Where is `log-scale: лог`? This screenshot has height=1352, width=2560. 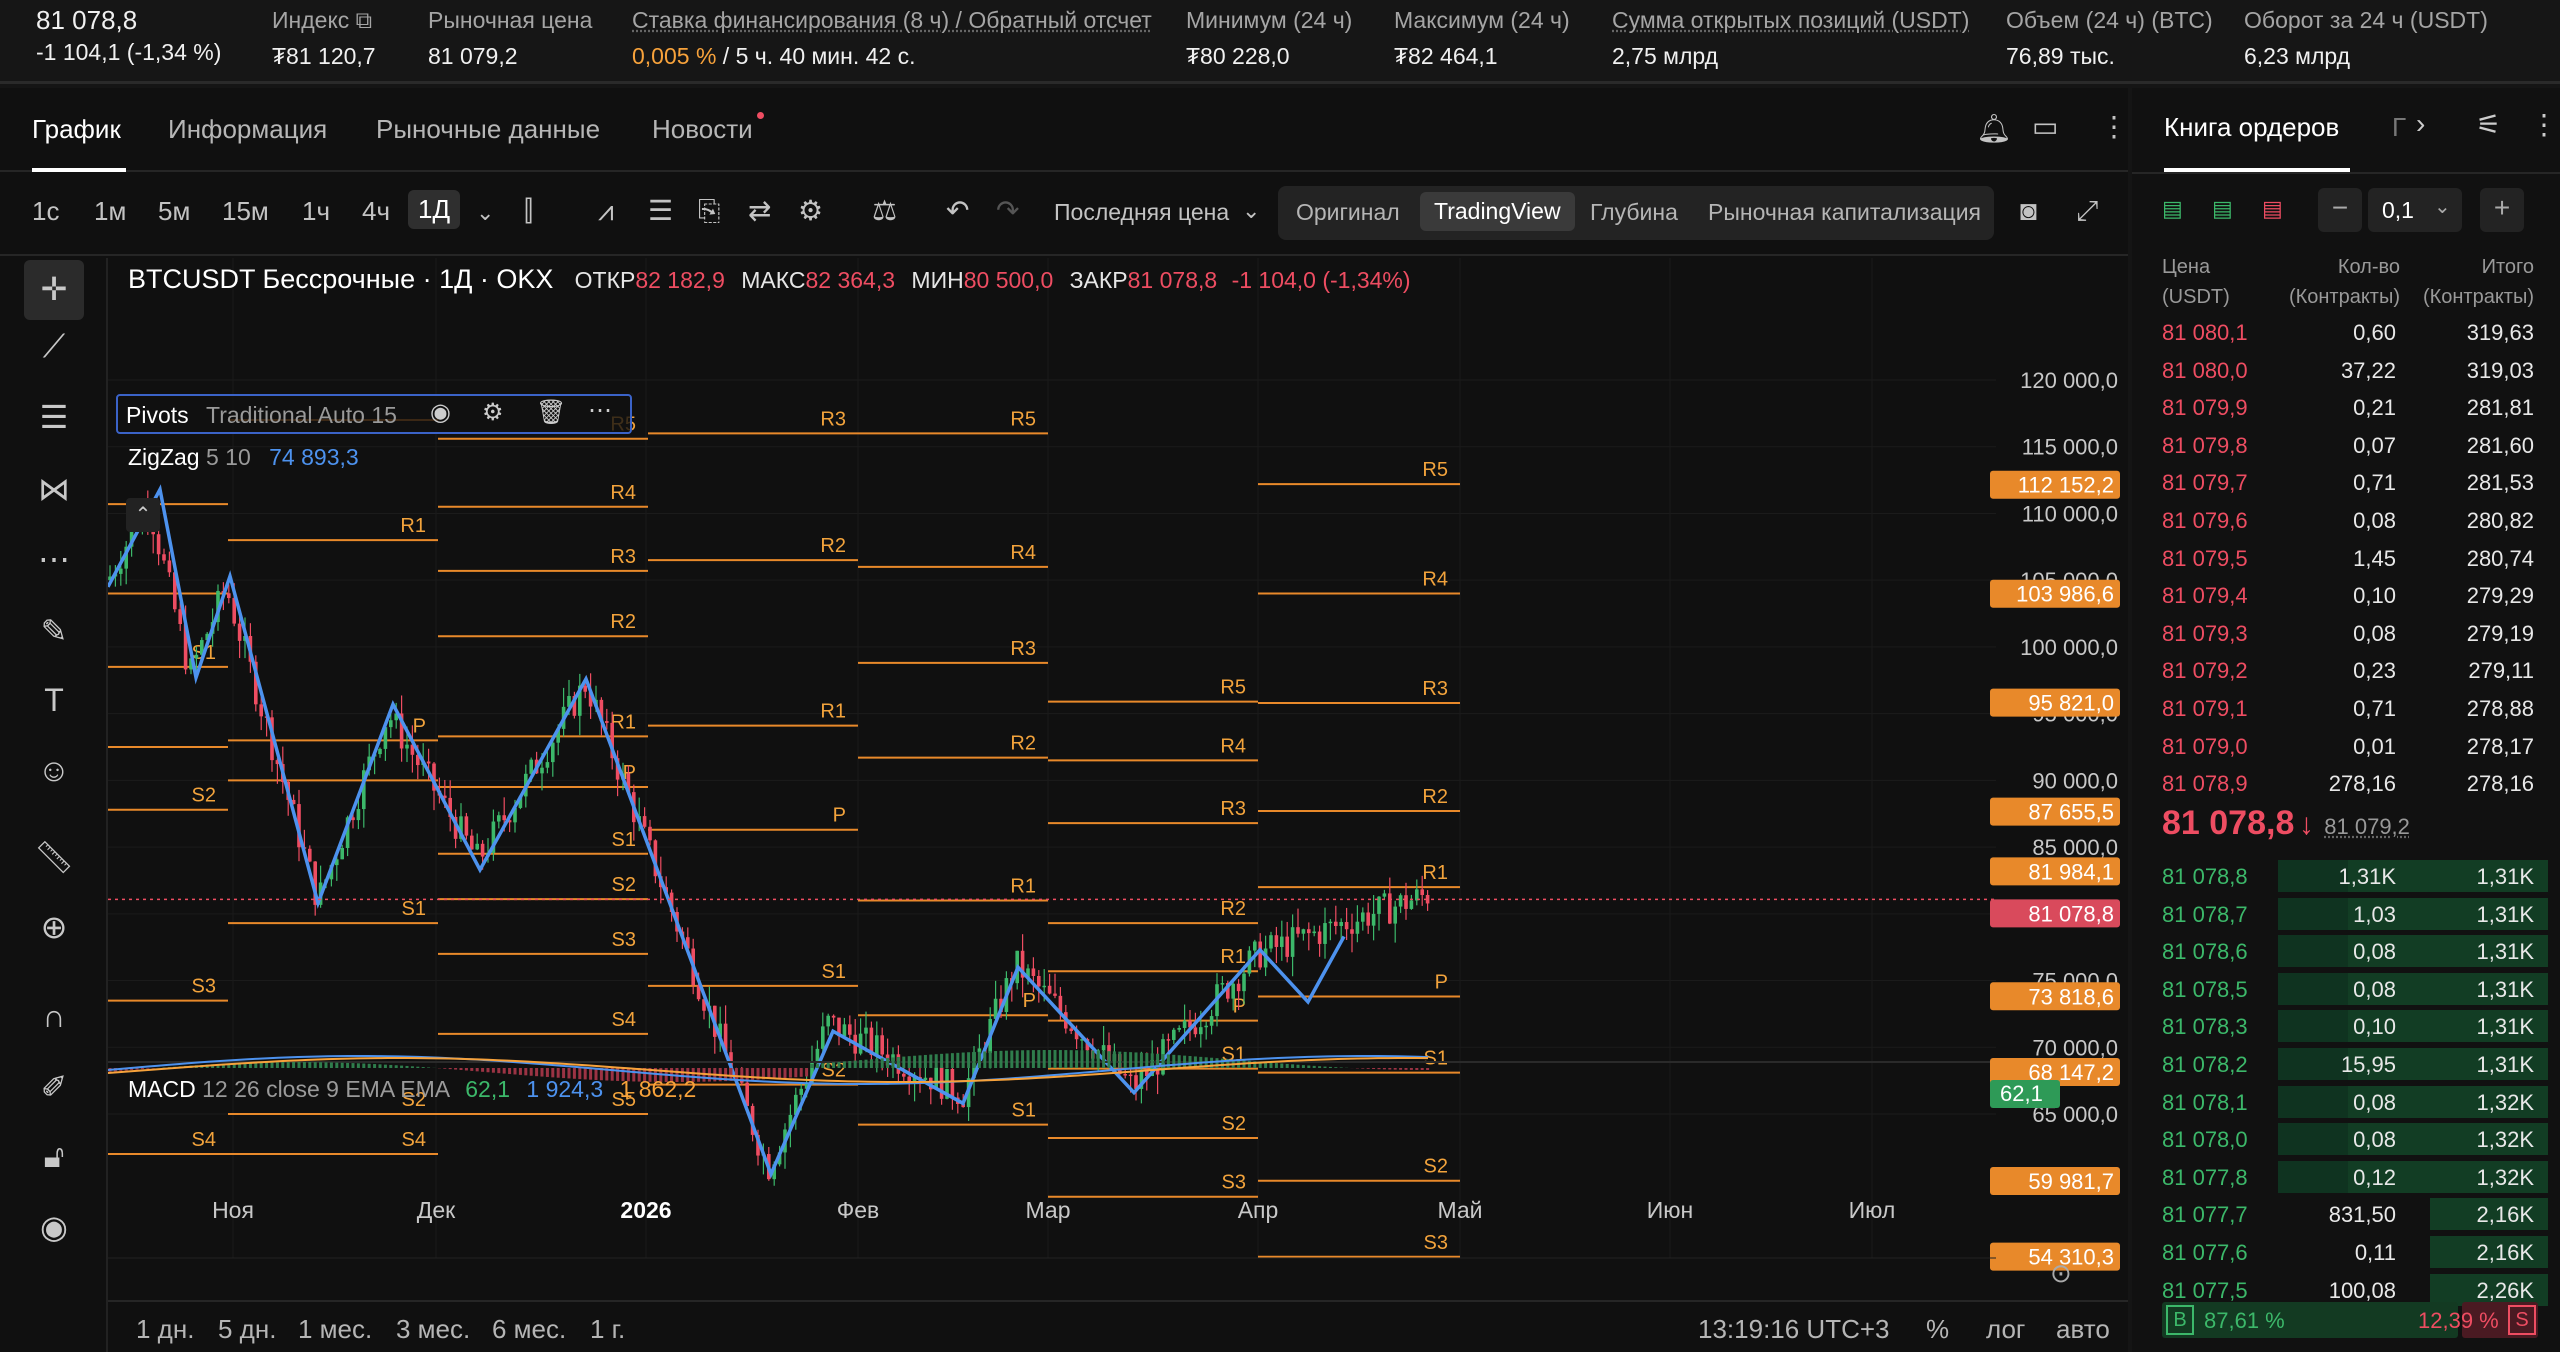 log-scale: лог is located at coordinates (2006, 1329).